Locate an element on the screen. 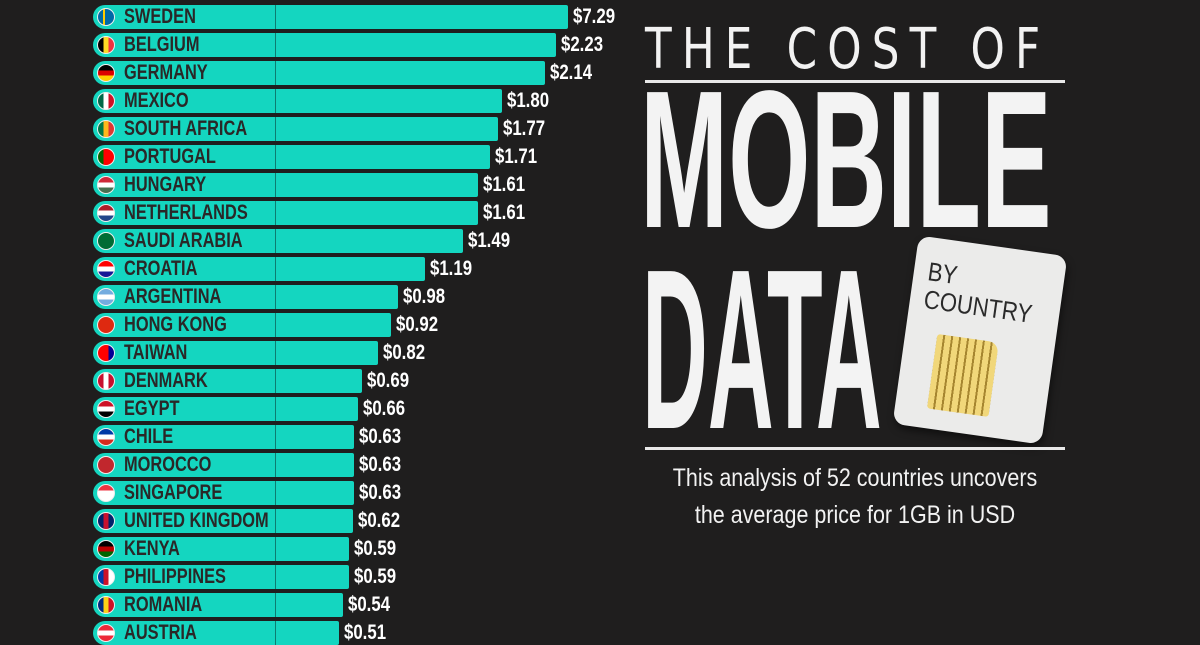 This screenshot has height=645, width=1200. country-label: EGYPT is located at coordinates (152, 408).